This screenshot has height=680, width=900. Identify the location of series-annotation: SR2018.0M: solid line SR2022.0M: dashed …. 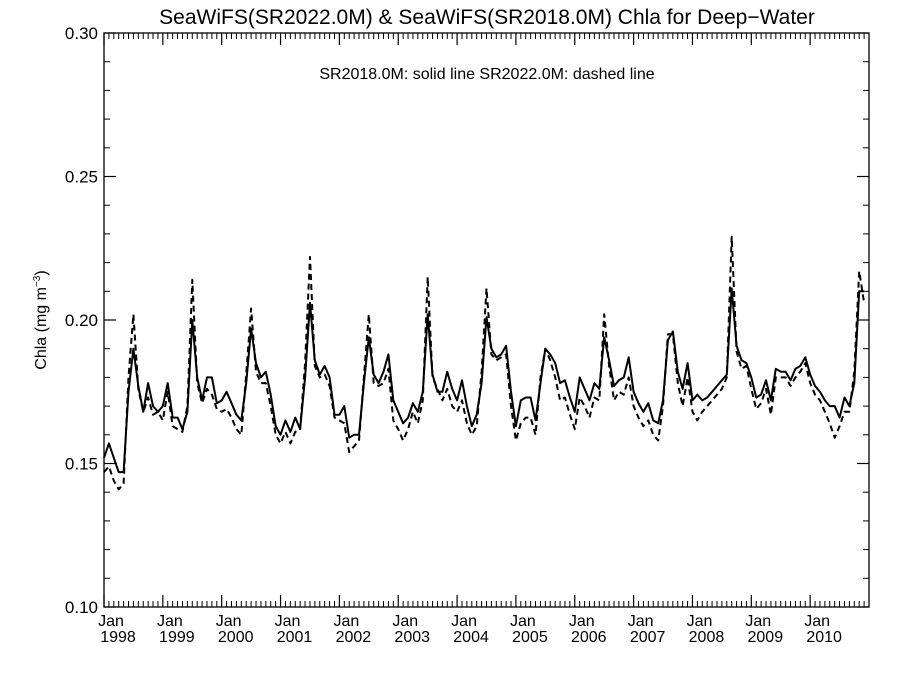
(486, 74).